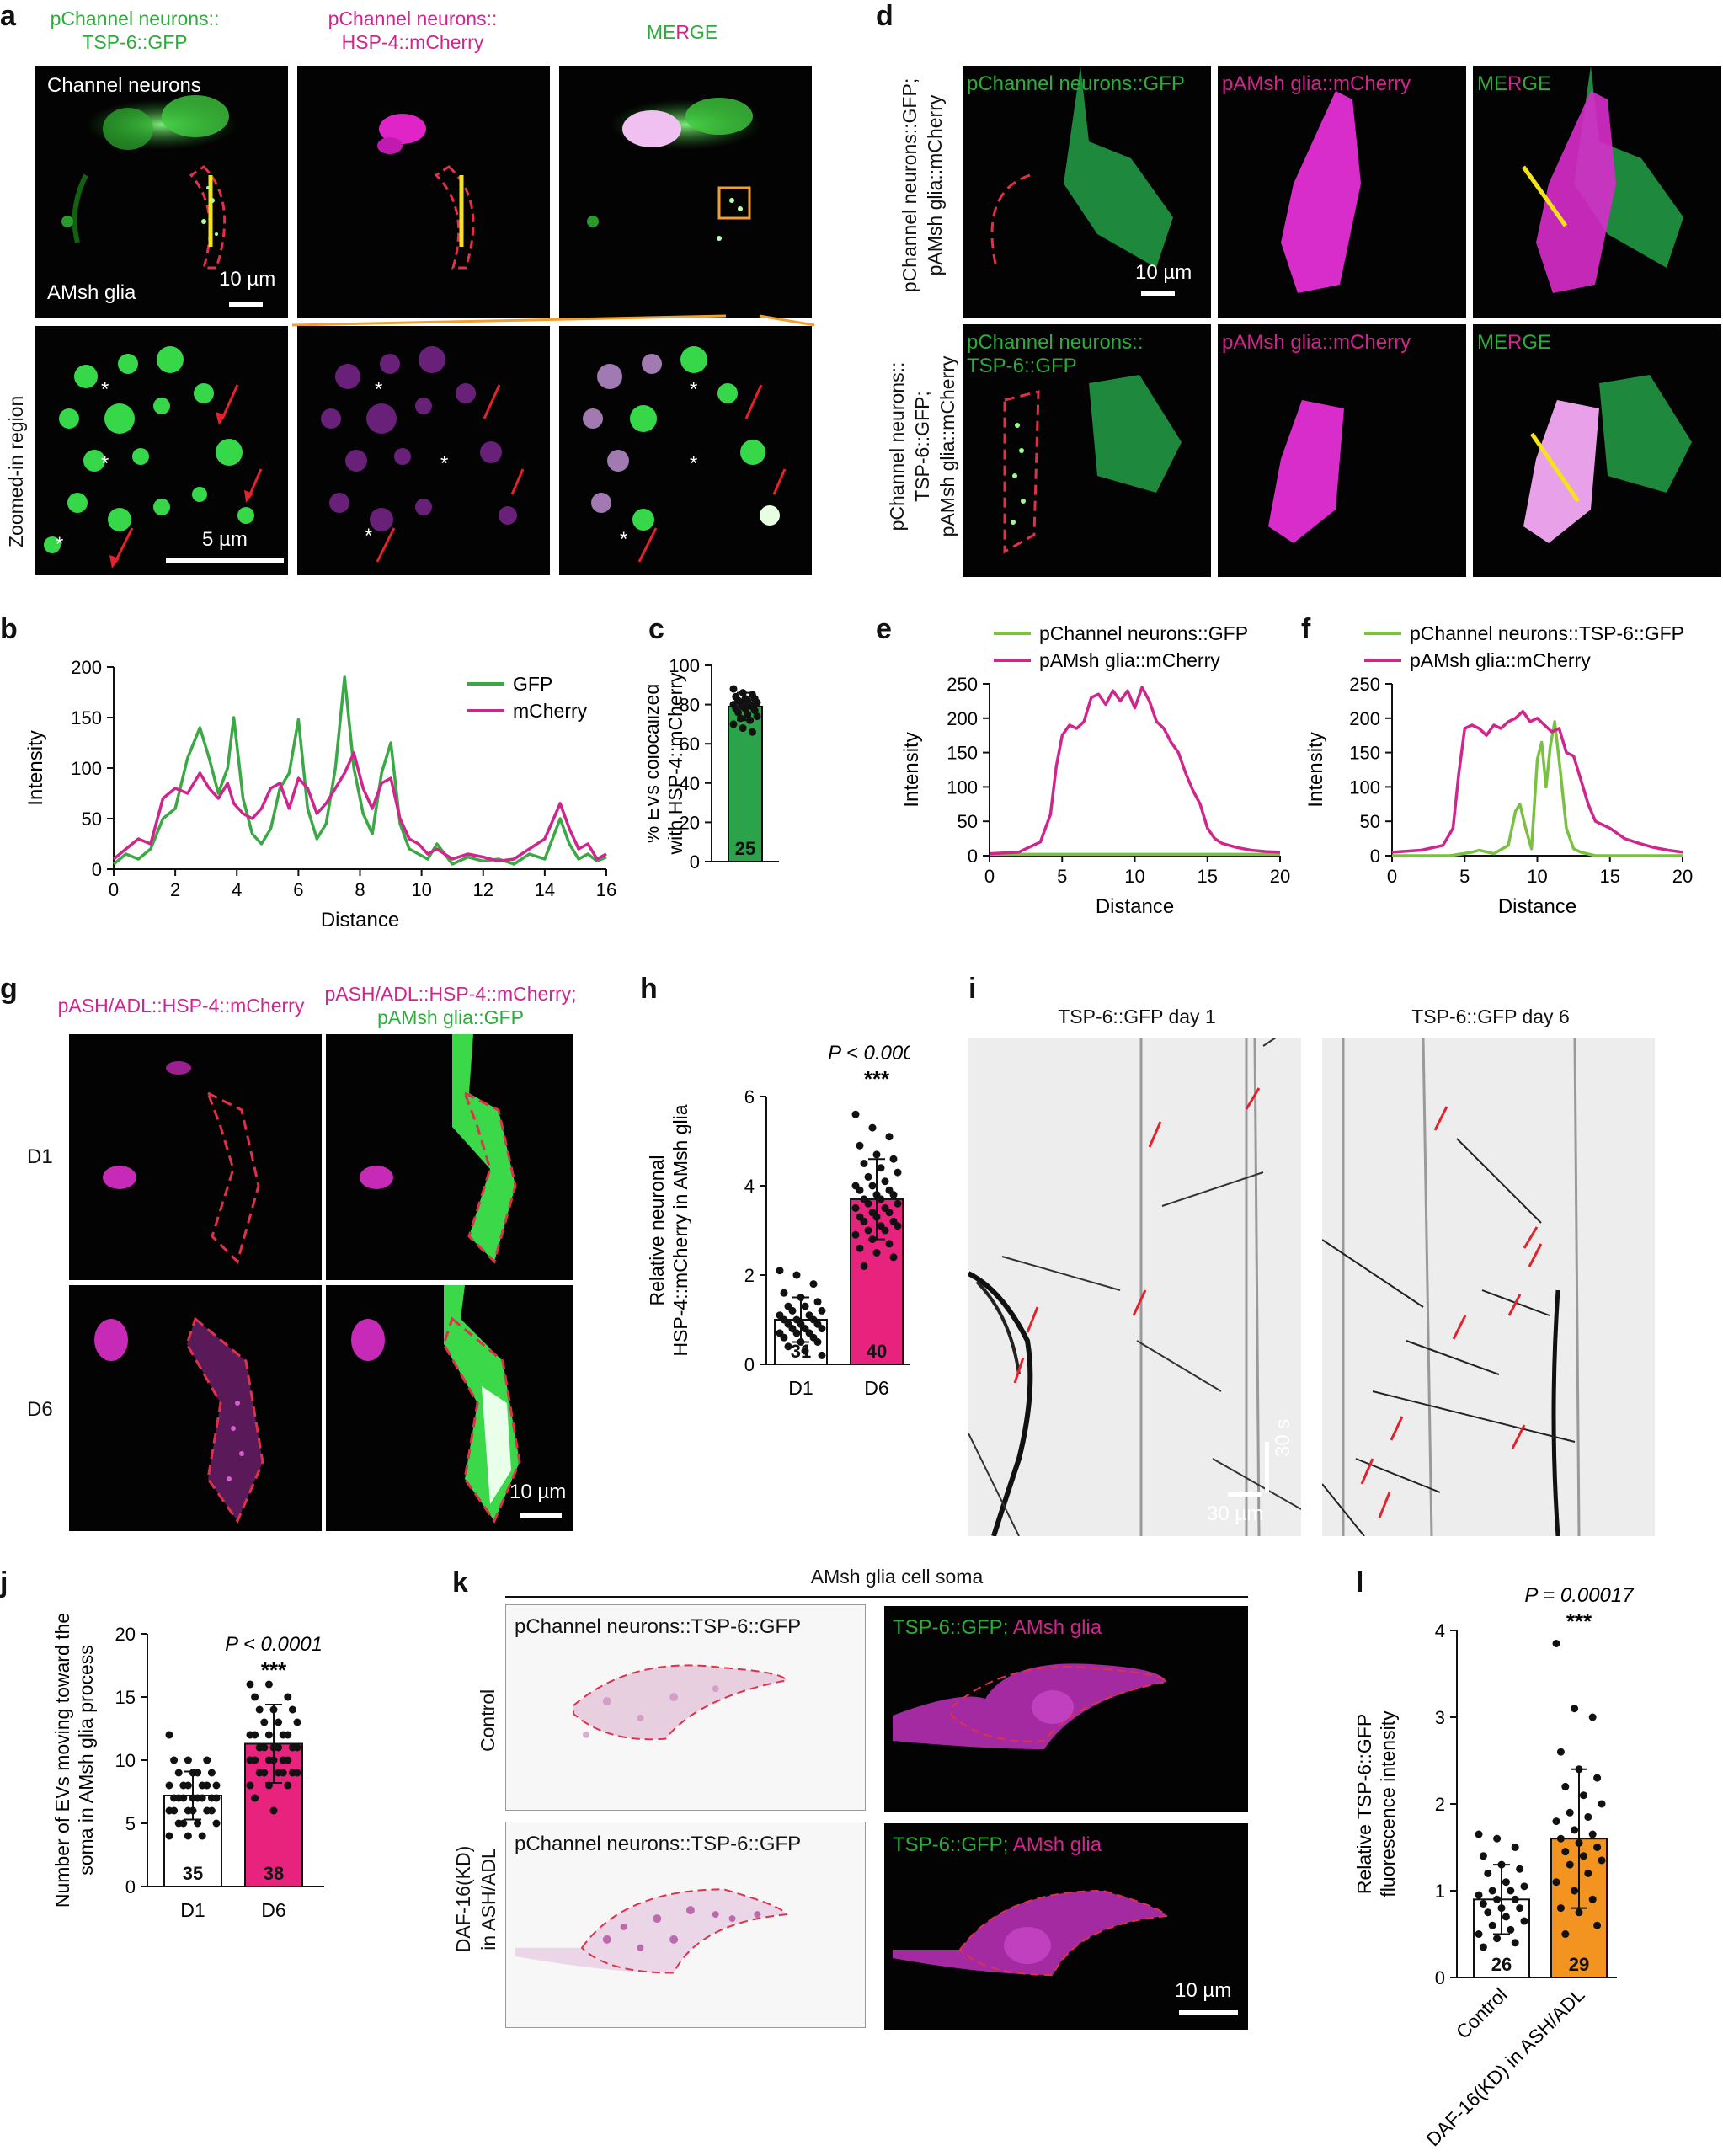 This screenshot has width=1723, height=2156. What do you see at coordinates (8, 16) in the screenshot?
I see `panel-letter-a: a` at bounding box center [8, 16].